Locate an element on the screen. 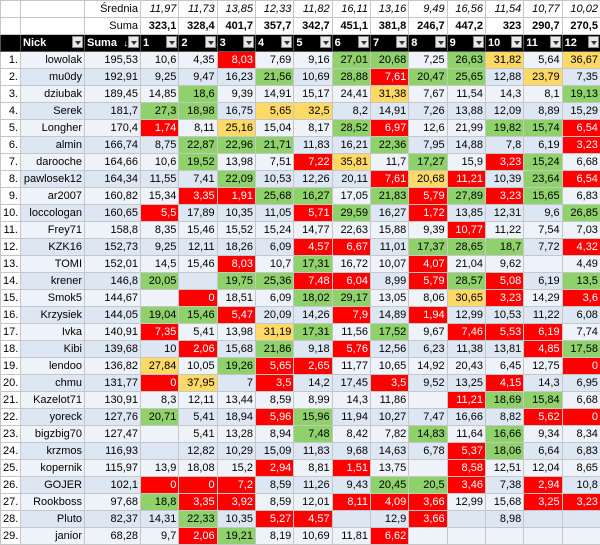 This screenshot has height=545, width=600. score-cell: 17,27 is located at coordinates (428, 162).